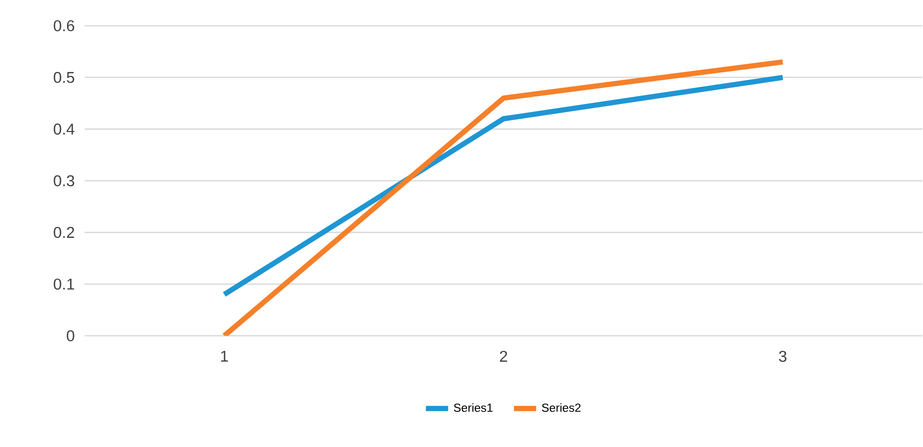 The height and width of the screenshot is (447, 923). Describe the element at coordinates (473, 407) in the screenshot. I see `legend-label: Series1` at that location.